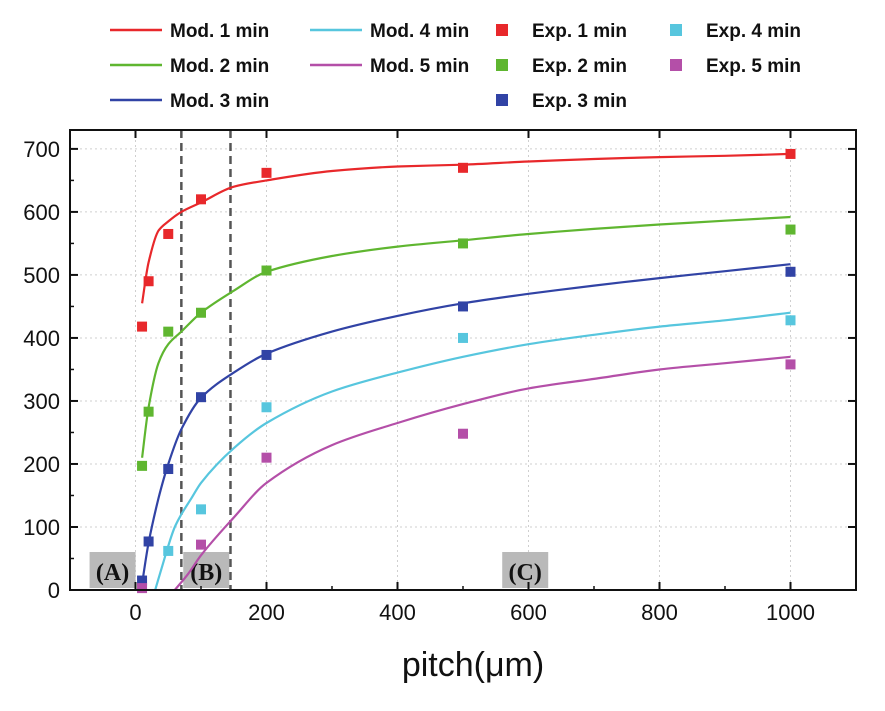 Image resolution: width=885 pixels, height=711 pixels. What do you see at coordinates (41, 464) in the screenshot?
I see `y-tick-label: 200` at bounding box center [41, 464].